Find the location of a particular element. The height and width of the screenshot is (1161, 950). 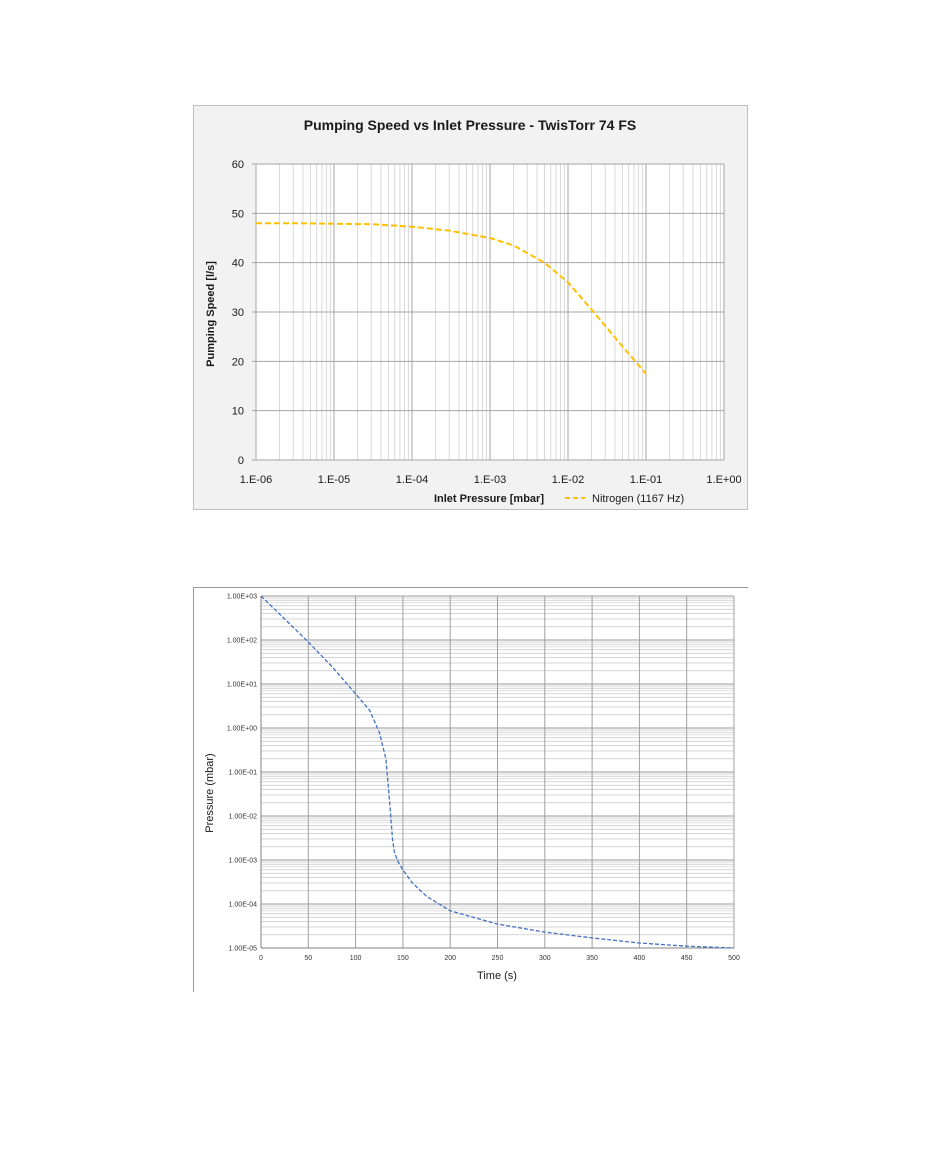

x-tick-label: 400 is located at coordinates (640, 958).